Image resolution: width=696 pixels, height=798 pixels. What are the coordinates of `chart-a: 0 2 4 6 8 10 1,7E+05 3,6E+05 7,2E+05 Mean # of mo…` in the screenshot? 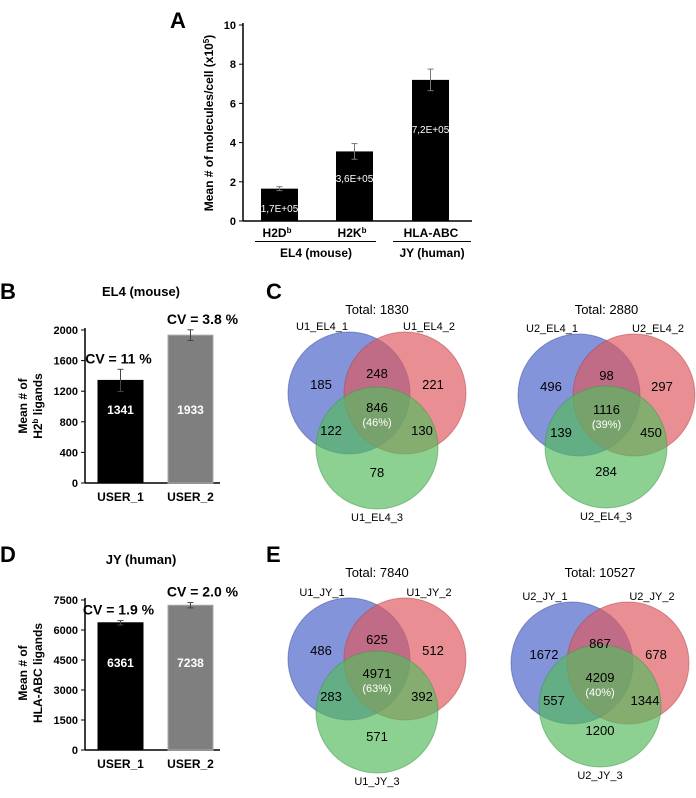 It's located at (337, 140).